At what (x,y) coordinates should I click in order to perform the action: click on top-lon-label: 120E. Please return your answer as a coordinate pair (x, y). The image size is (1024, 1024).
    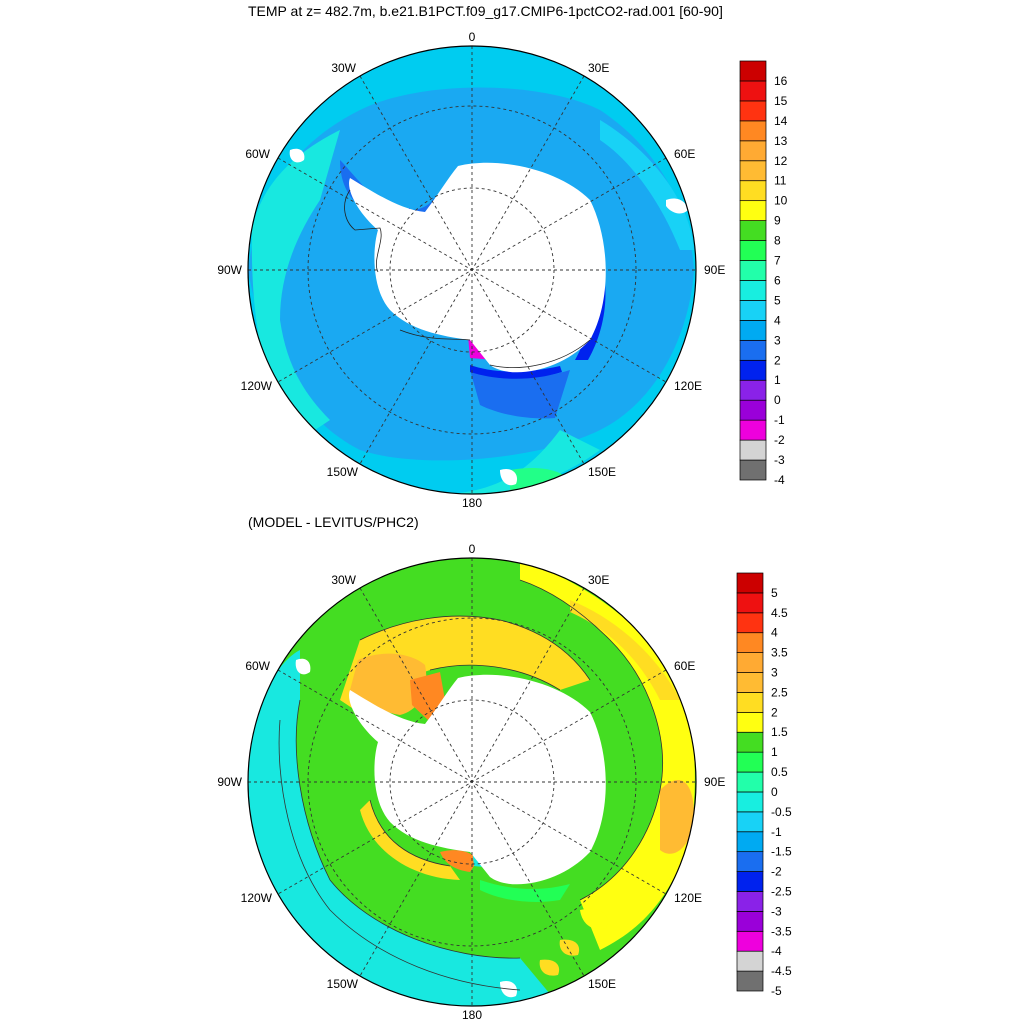
    Looking at the image, I should click on (688, 386).